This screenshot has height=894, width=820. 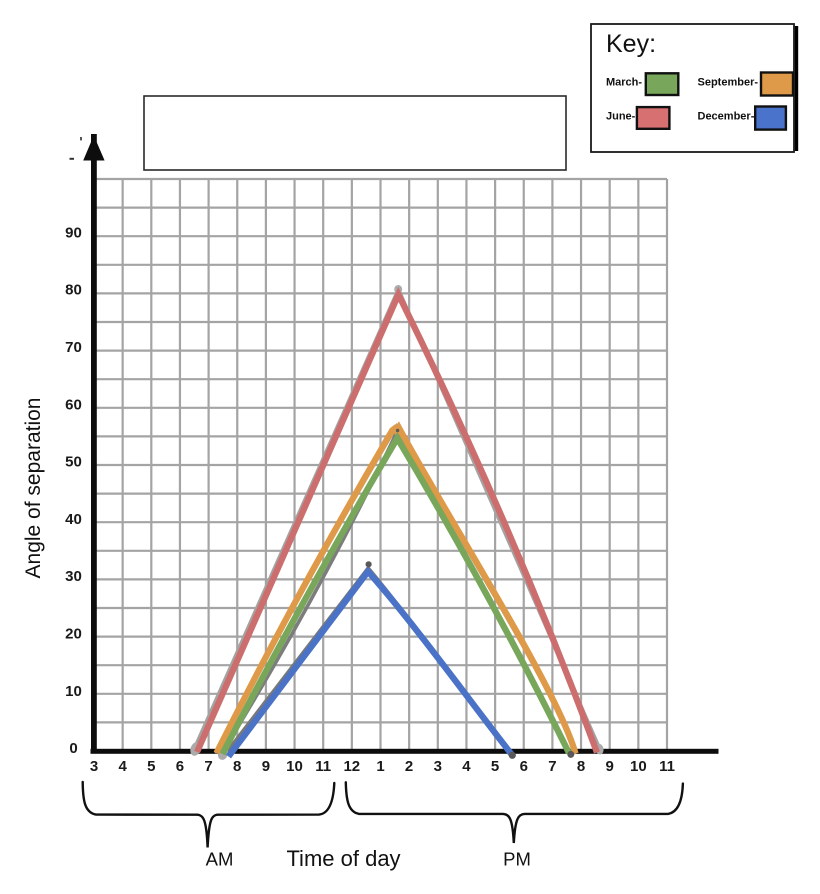 What do you see at coordinates (73, 519) in the screenshot?
I see `svg-text: 40` at bounding box center [73, 519].